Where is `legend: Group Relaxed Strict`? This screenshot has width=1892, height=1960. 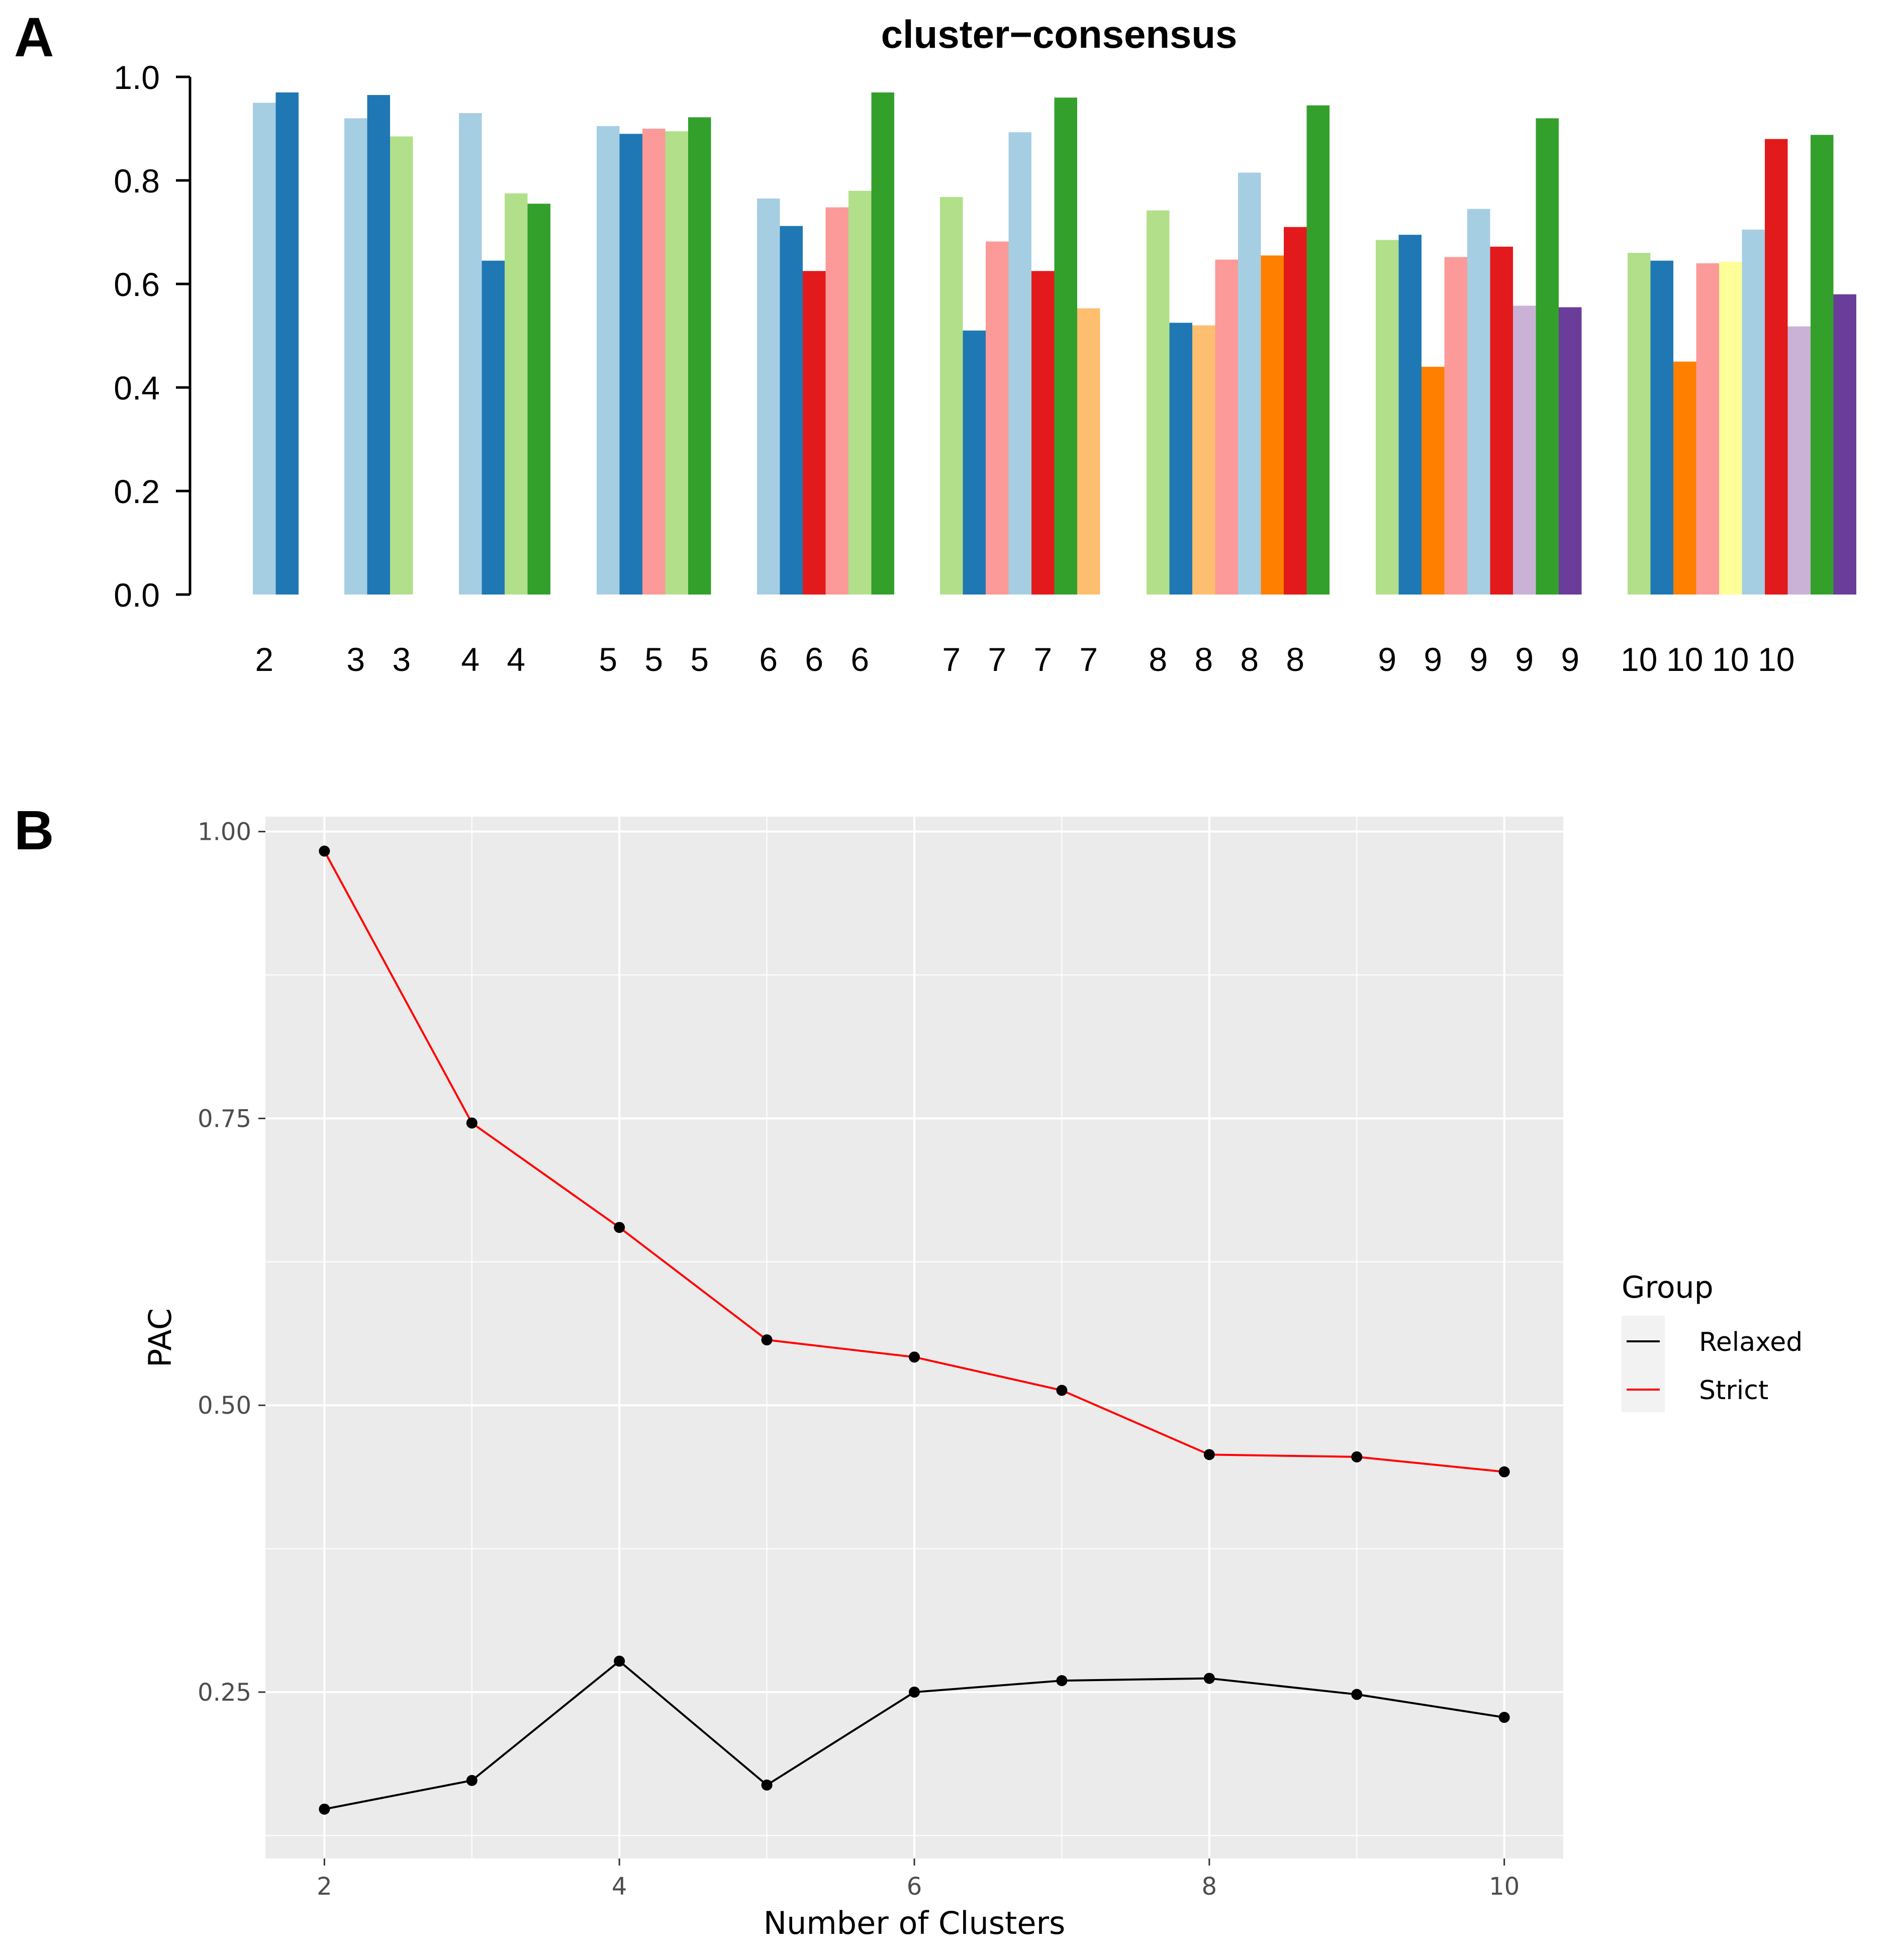 legend: Group Relaxed Strict is located at coordinates (1712, 1341).